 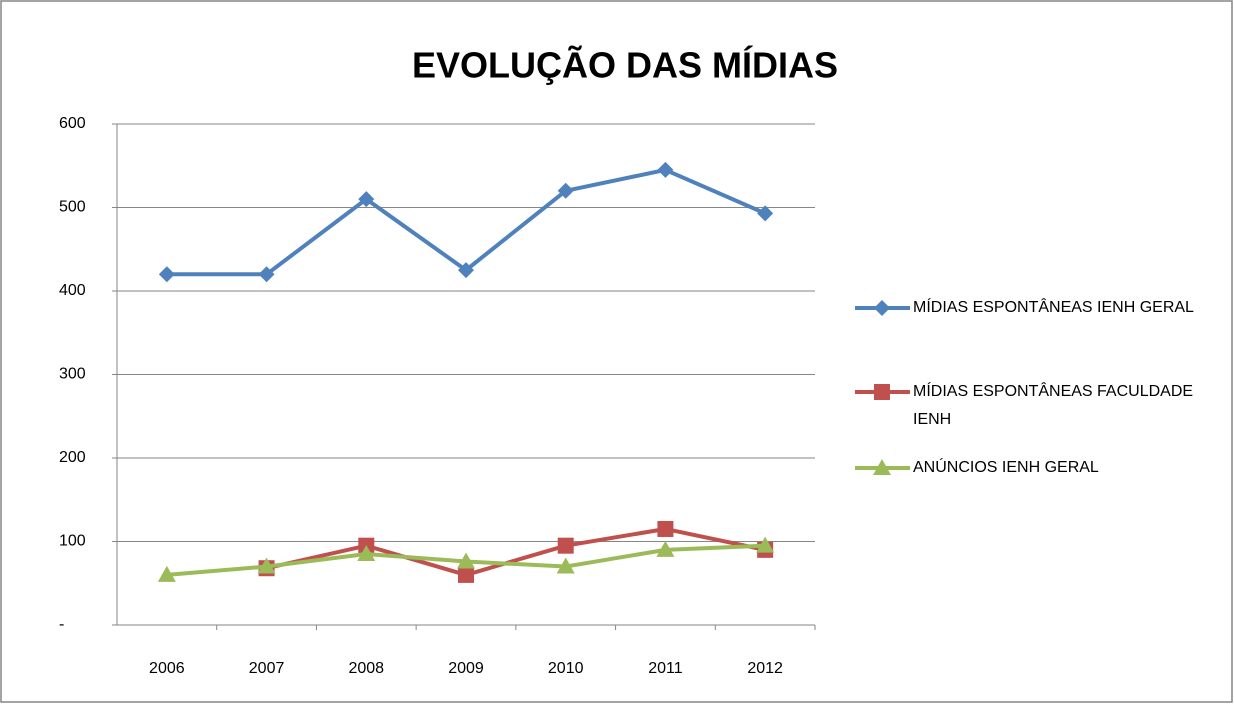 What do you see at coordinates (466, 668) in the screenshot?
I see `x-tick-label: 2009` at bounding box center [466, 668].